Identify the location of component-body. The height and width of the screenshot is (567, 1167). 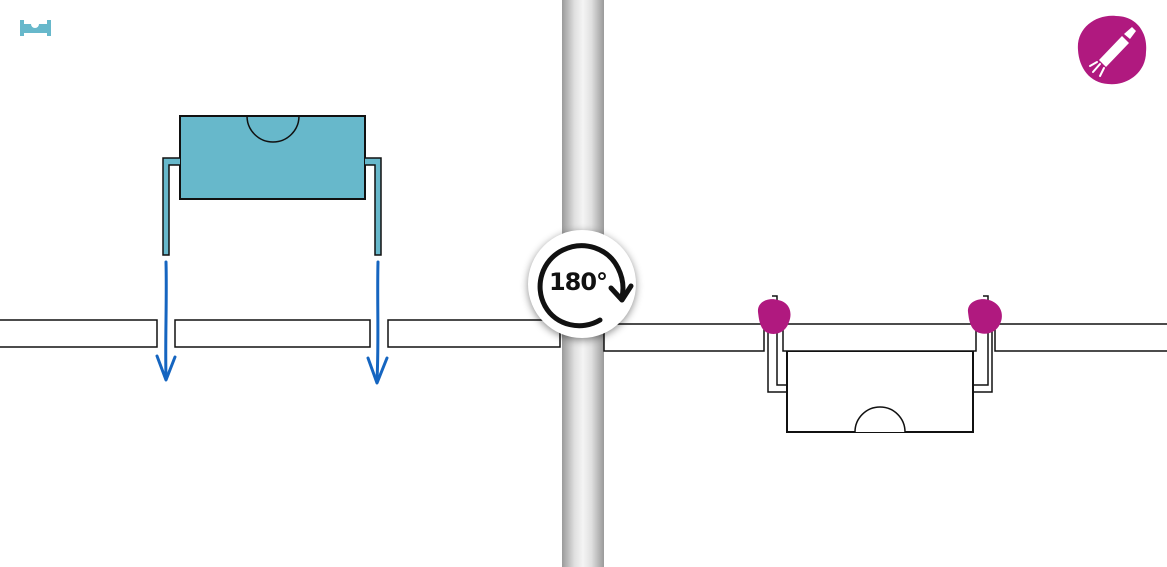
(272, 157).